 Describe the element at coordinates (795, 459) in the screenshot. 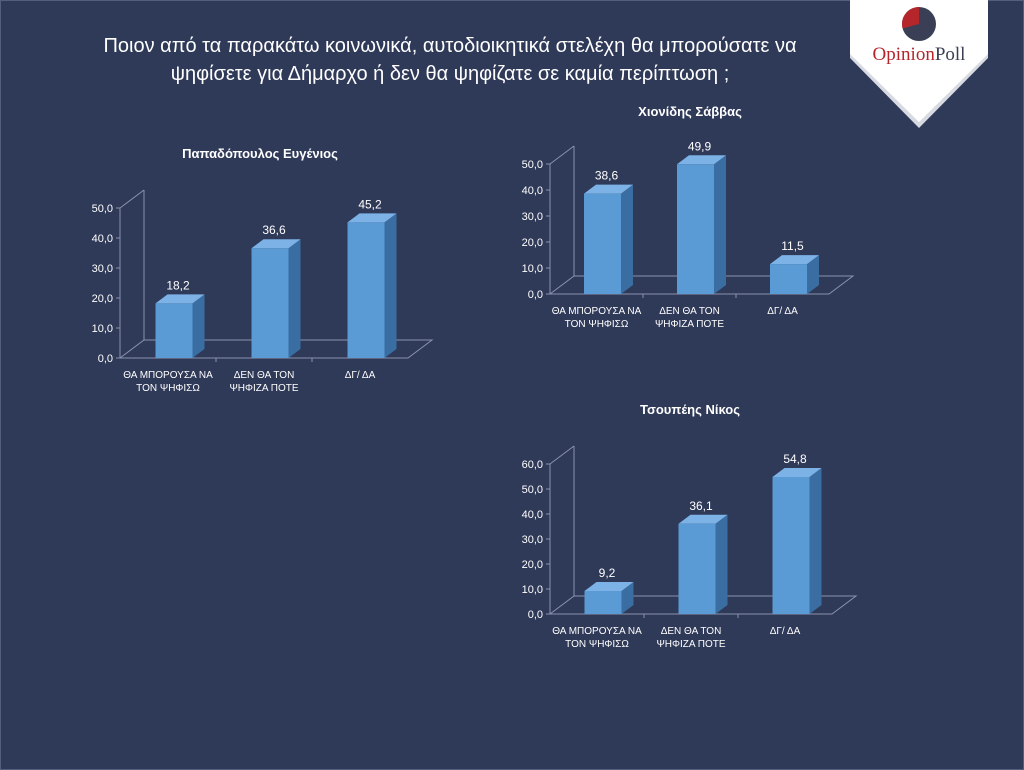

I see `data-label: 54,8` at that location.